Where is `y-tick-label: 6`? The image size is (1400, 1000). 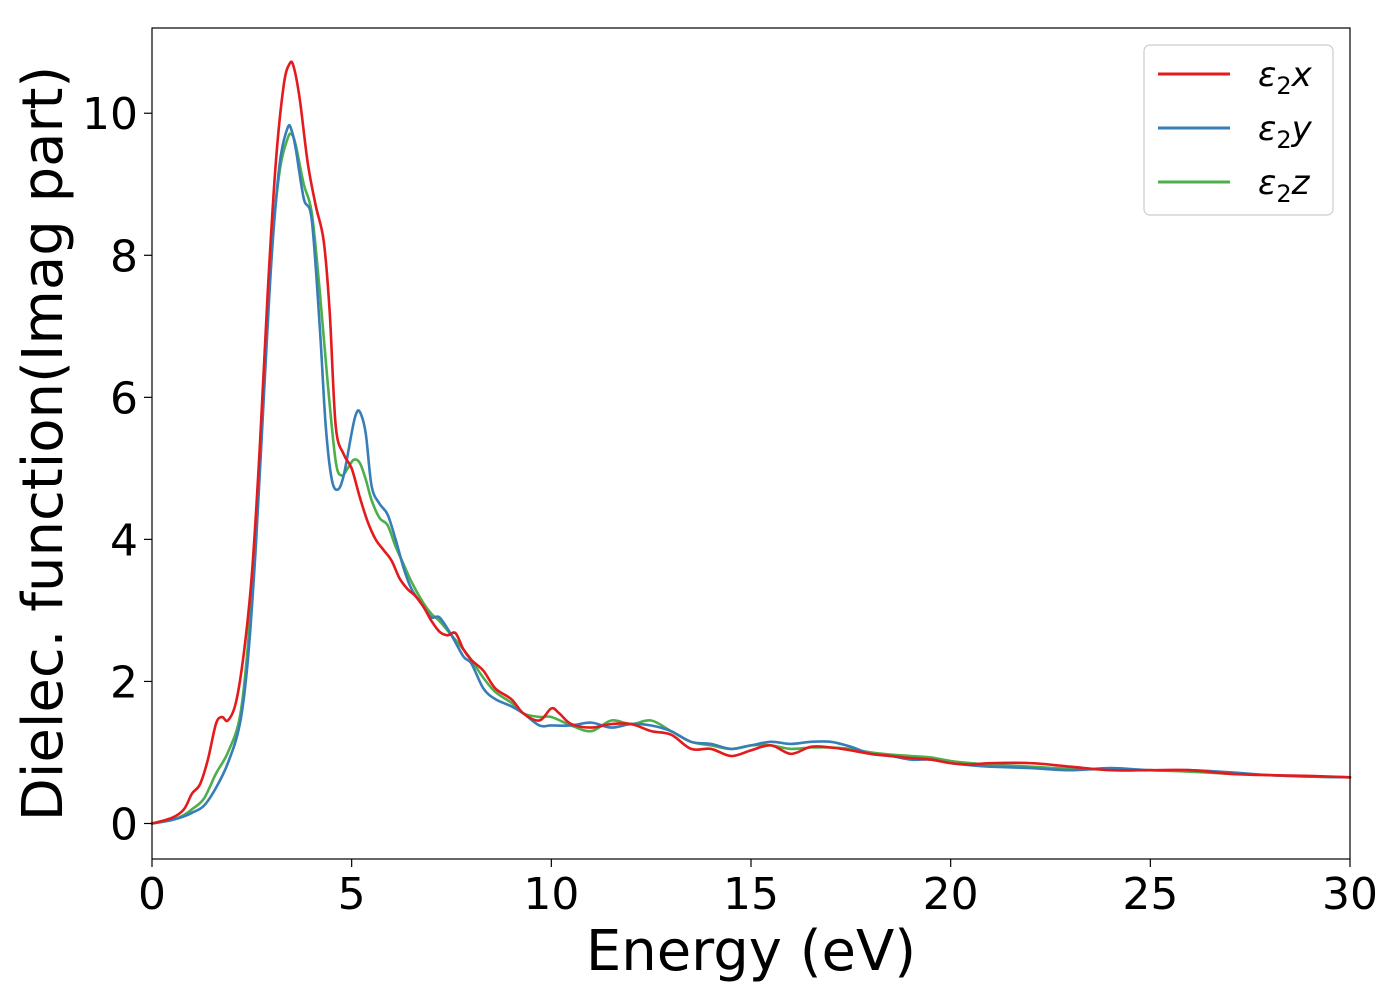 y-tick-label: 6 is located at coordinates (124, 398).